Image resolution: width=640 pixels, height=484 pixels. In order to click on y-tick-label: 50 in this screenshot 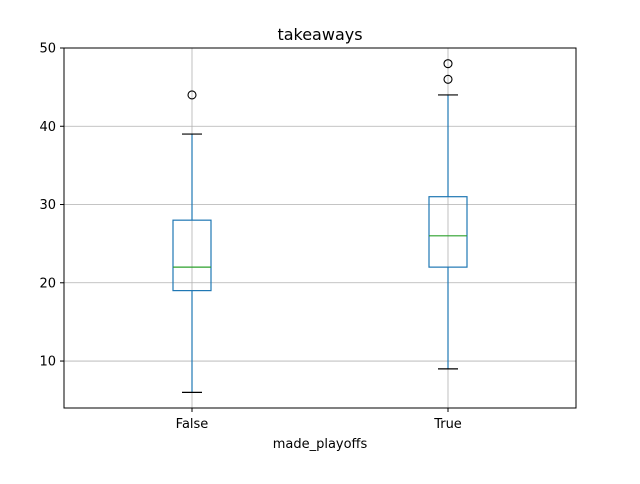, I will do `click(47, 49)`.